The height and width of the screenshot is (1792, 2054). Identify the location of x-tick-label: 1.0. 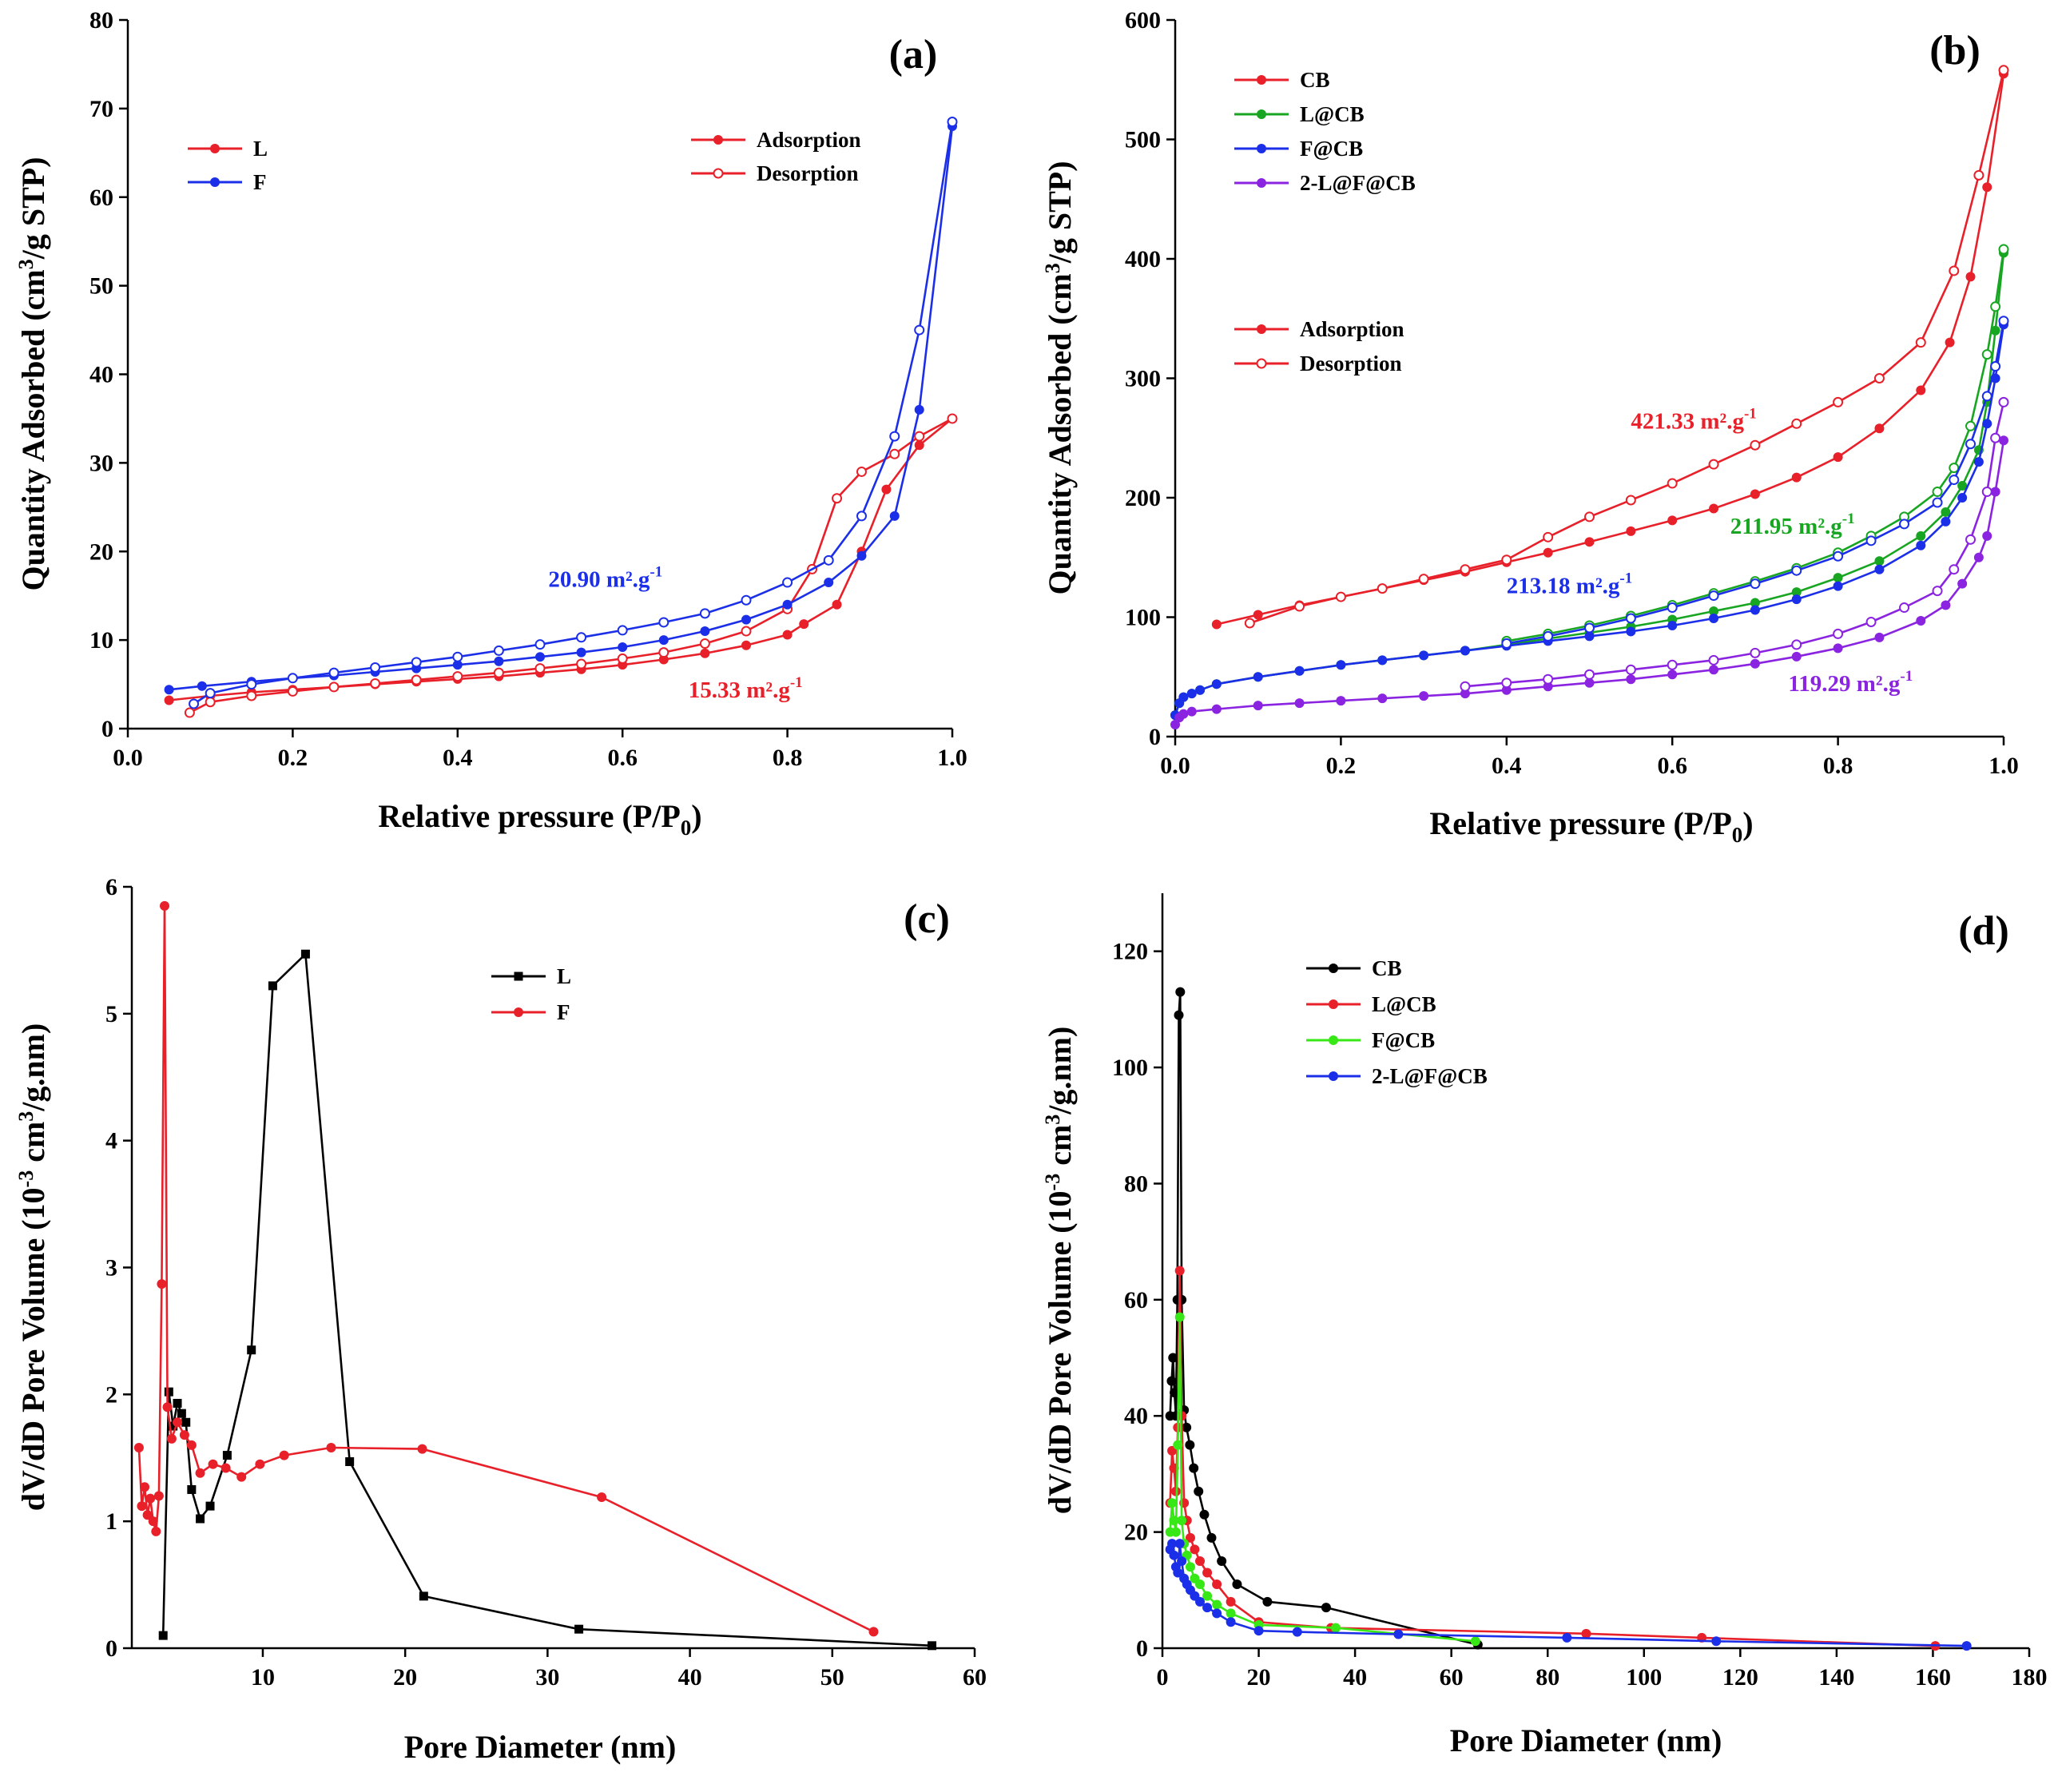
(2003, 766).